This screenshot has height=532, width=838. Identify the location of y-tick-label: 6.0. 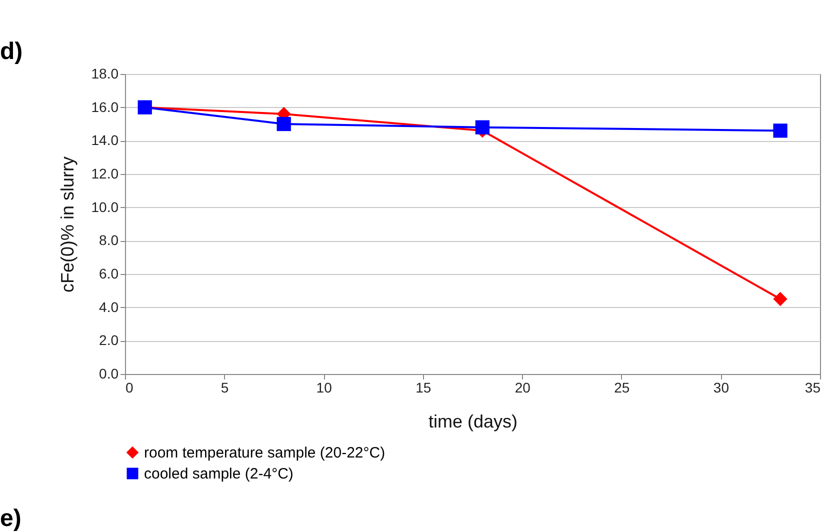
(109, 274).